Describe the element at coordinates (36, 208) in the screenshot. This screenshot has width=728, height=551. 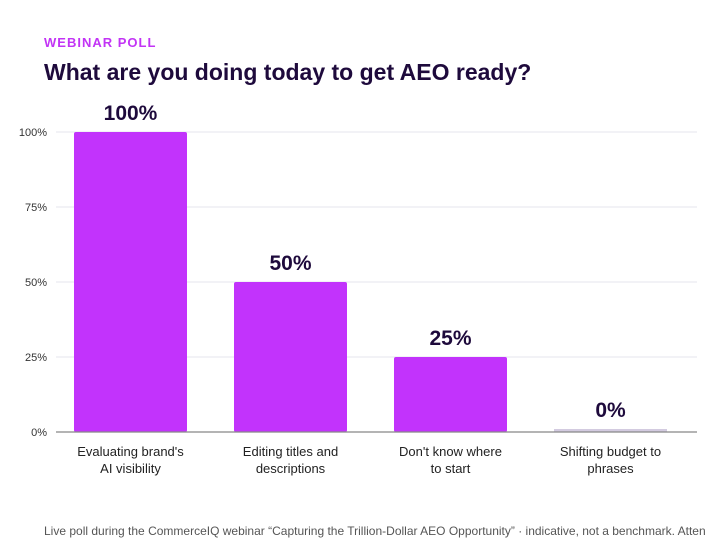
I see `y-tick-label: 75%` at that location.